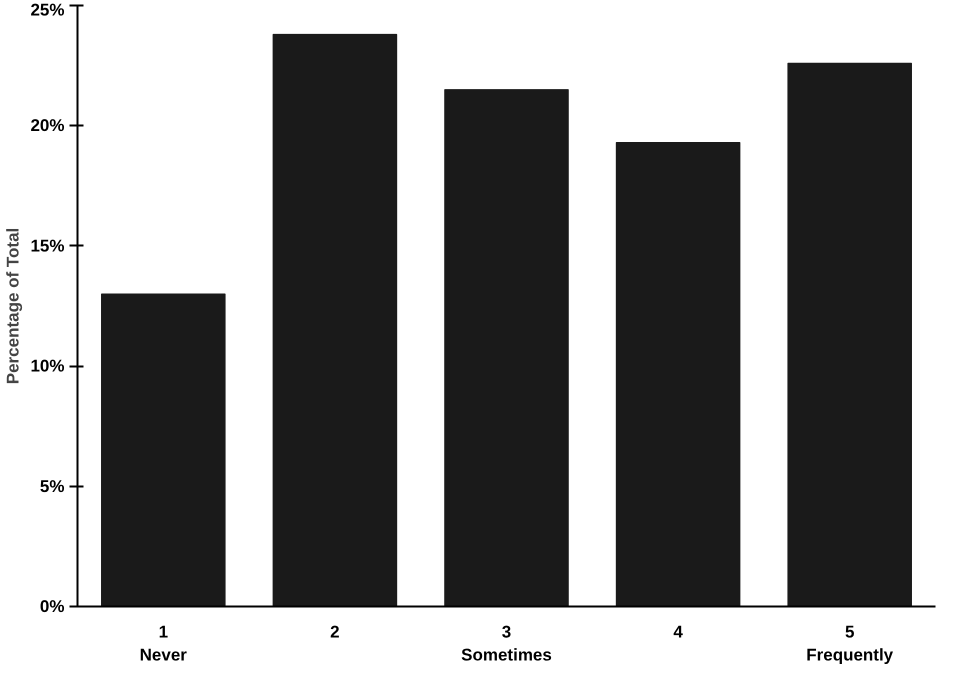  Describe the element at coordinates (506, 643) in the screenshot. I see `x-tick-label: 3 Sometimes` at that location.